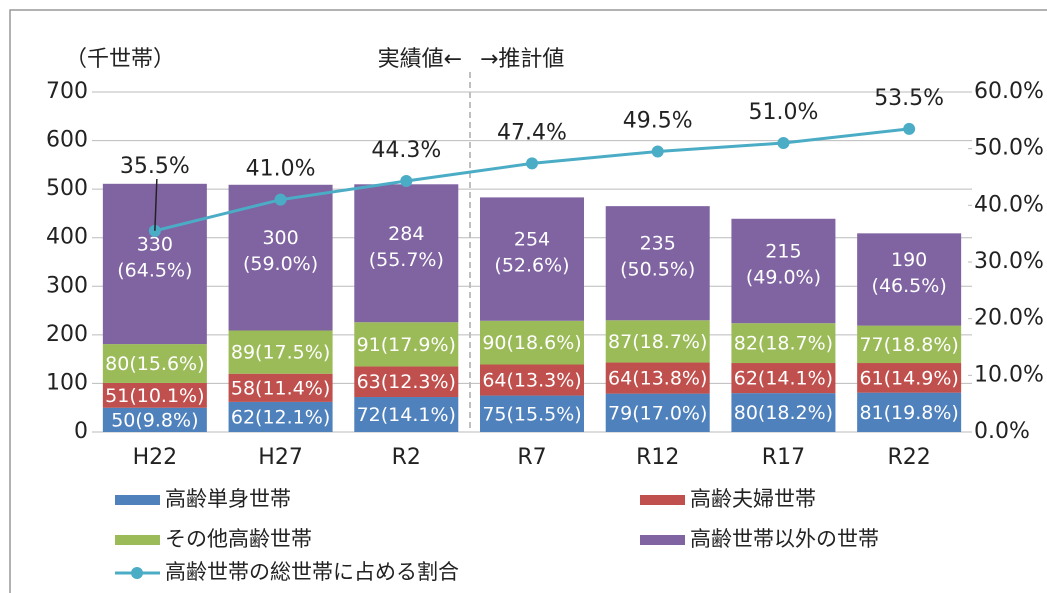  I want to click on data-label: 90(18.6%), so click(531, 343).